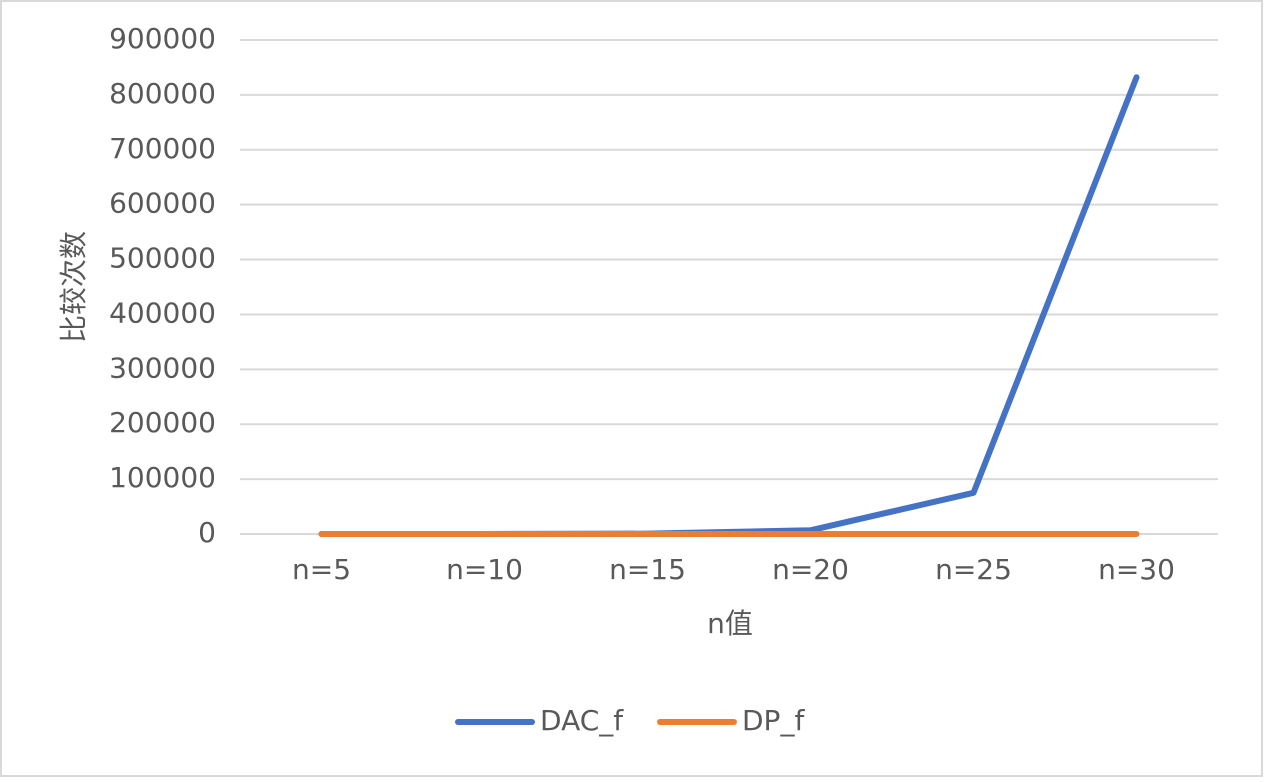  Describe the element at coordinates (162, 312) in the screenshot. I see `y-tick-label: 400000` at that location.